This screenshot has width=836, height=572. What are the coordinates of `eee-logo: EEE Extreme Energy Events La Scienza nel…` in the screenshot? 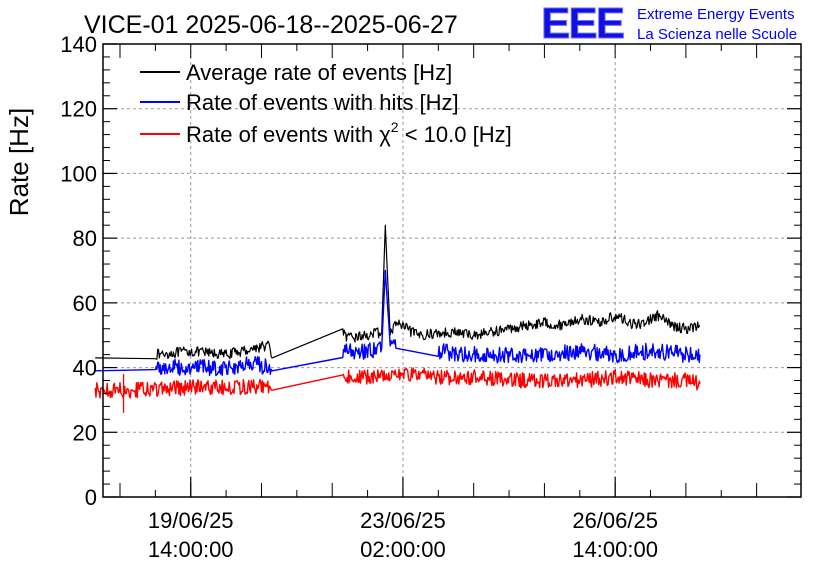 It's located at (669, 24).